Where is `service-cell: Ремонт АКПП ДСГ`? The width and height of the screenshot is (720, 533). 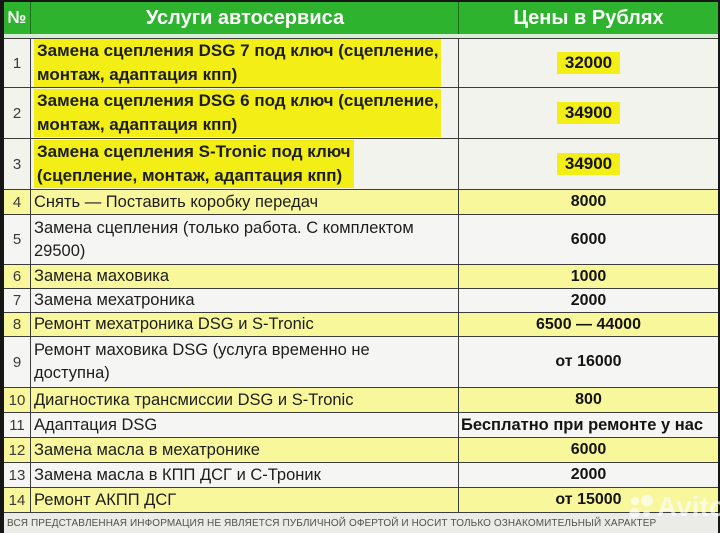
service-cell: Ремонт АКПП ДСГ is located at coordinates (245, 500).